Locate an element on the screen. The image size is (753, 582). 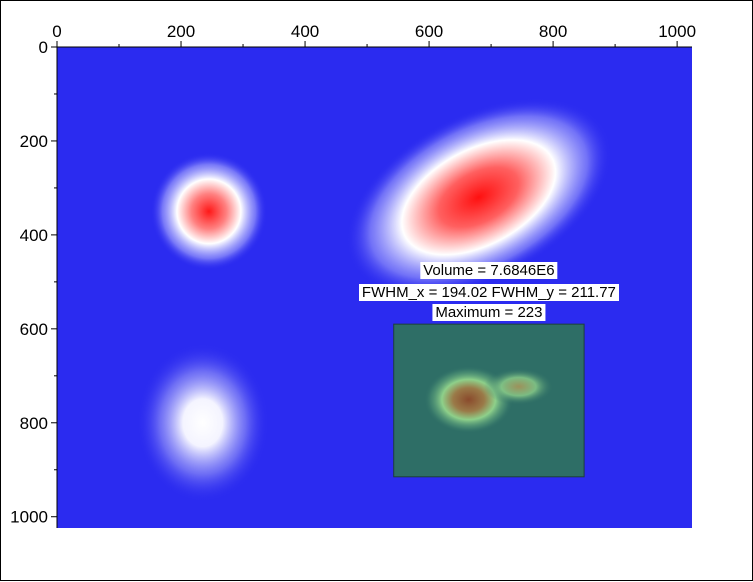
x-tick-label-1000: 1000 is located at coordinates (677, 31).